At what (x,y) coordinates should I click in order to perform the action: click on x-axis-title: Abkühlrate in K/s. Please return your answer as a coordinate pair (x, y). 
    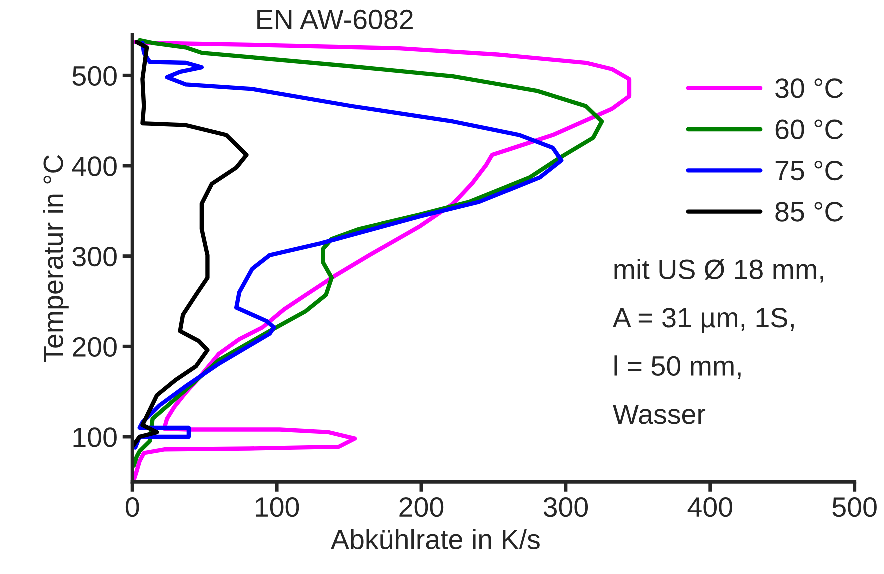
    Looking at the image, I should click on (435, 539).